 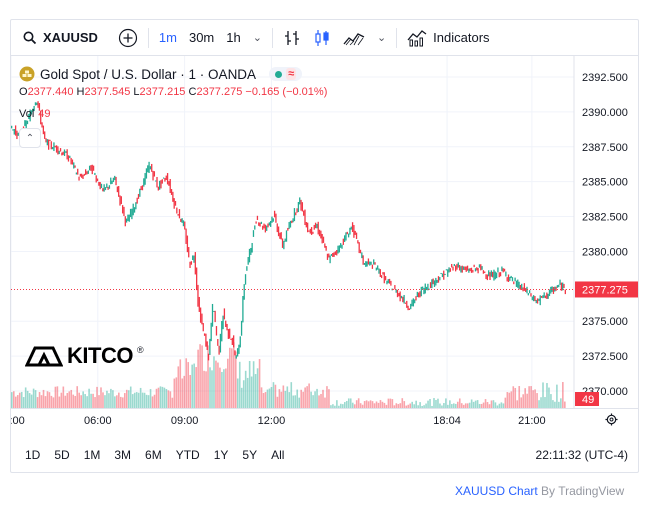 I want to click on compare-button, so click(x=128, y=37).